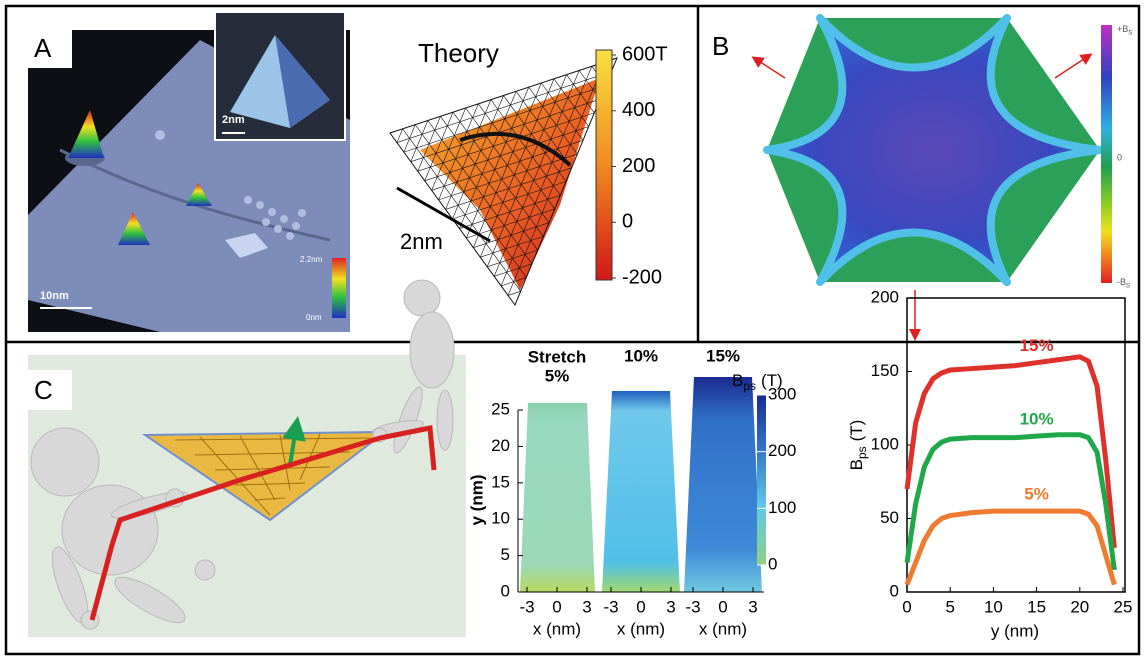 This screenshot has height=657, width=1145. I want to click on label-box, so click(47, 390).